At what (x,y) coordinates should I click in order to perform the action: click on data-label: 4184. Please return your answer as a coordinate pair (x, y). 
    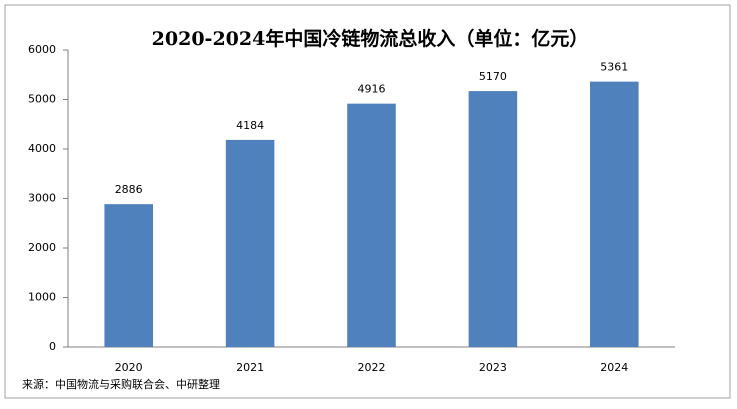
    Looking at the image, I should click on (250, 125).